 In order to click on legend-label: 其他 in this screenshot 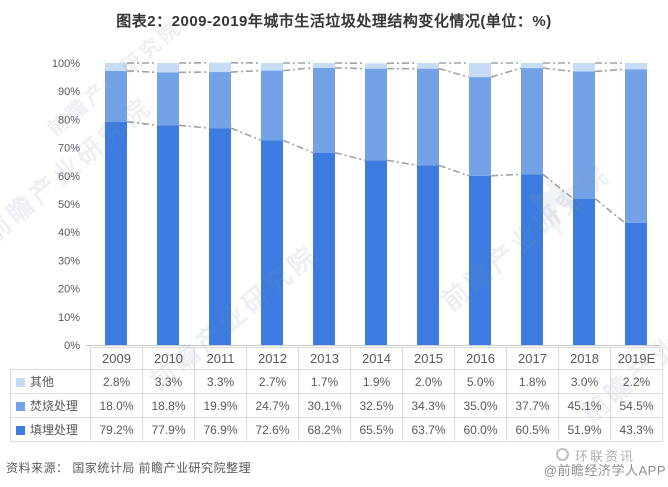, I will do `click(42, 382)`.